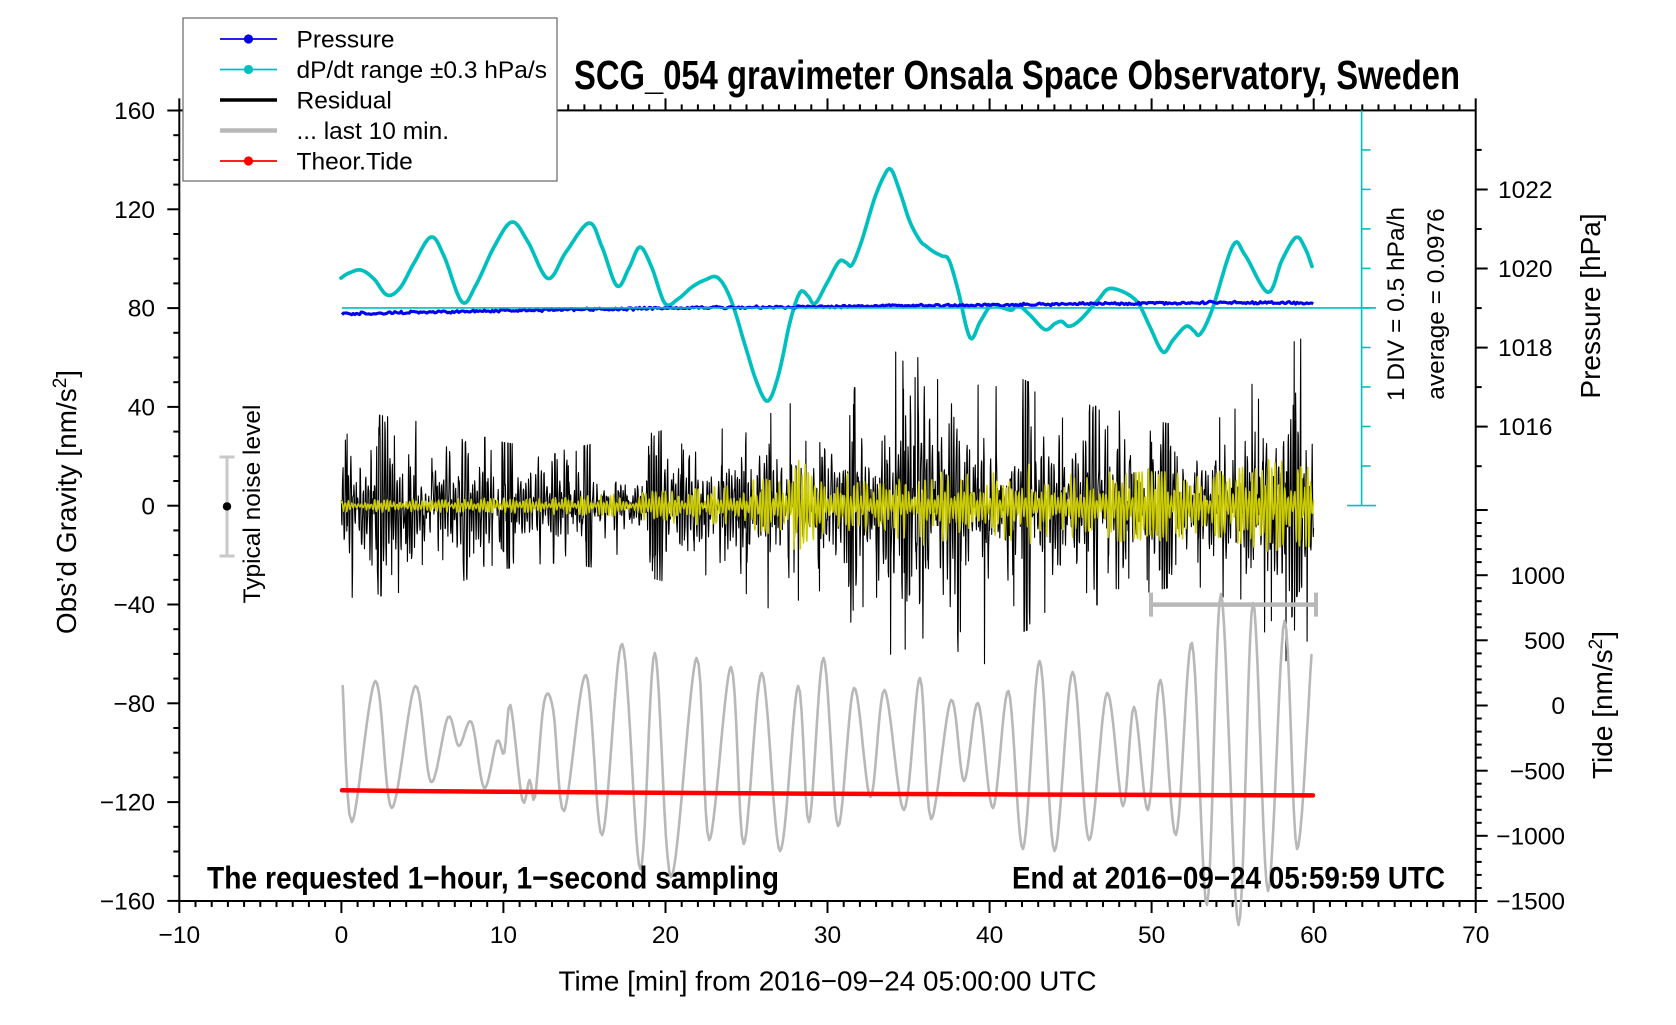  I want to click on svg-text: 500, so click(1544, 641).